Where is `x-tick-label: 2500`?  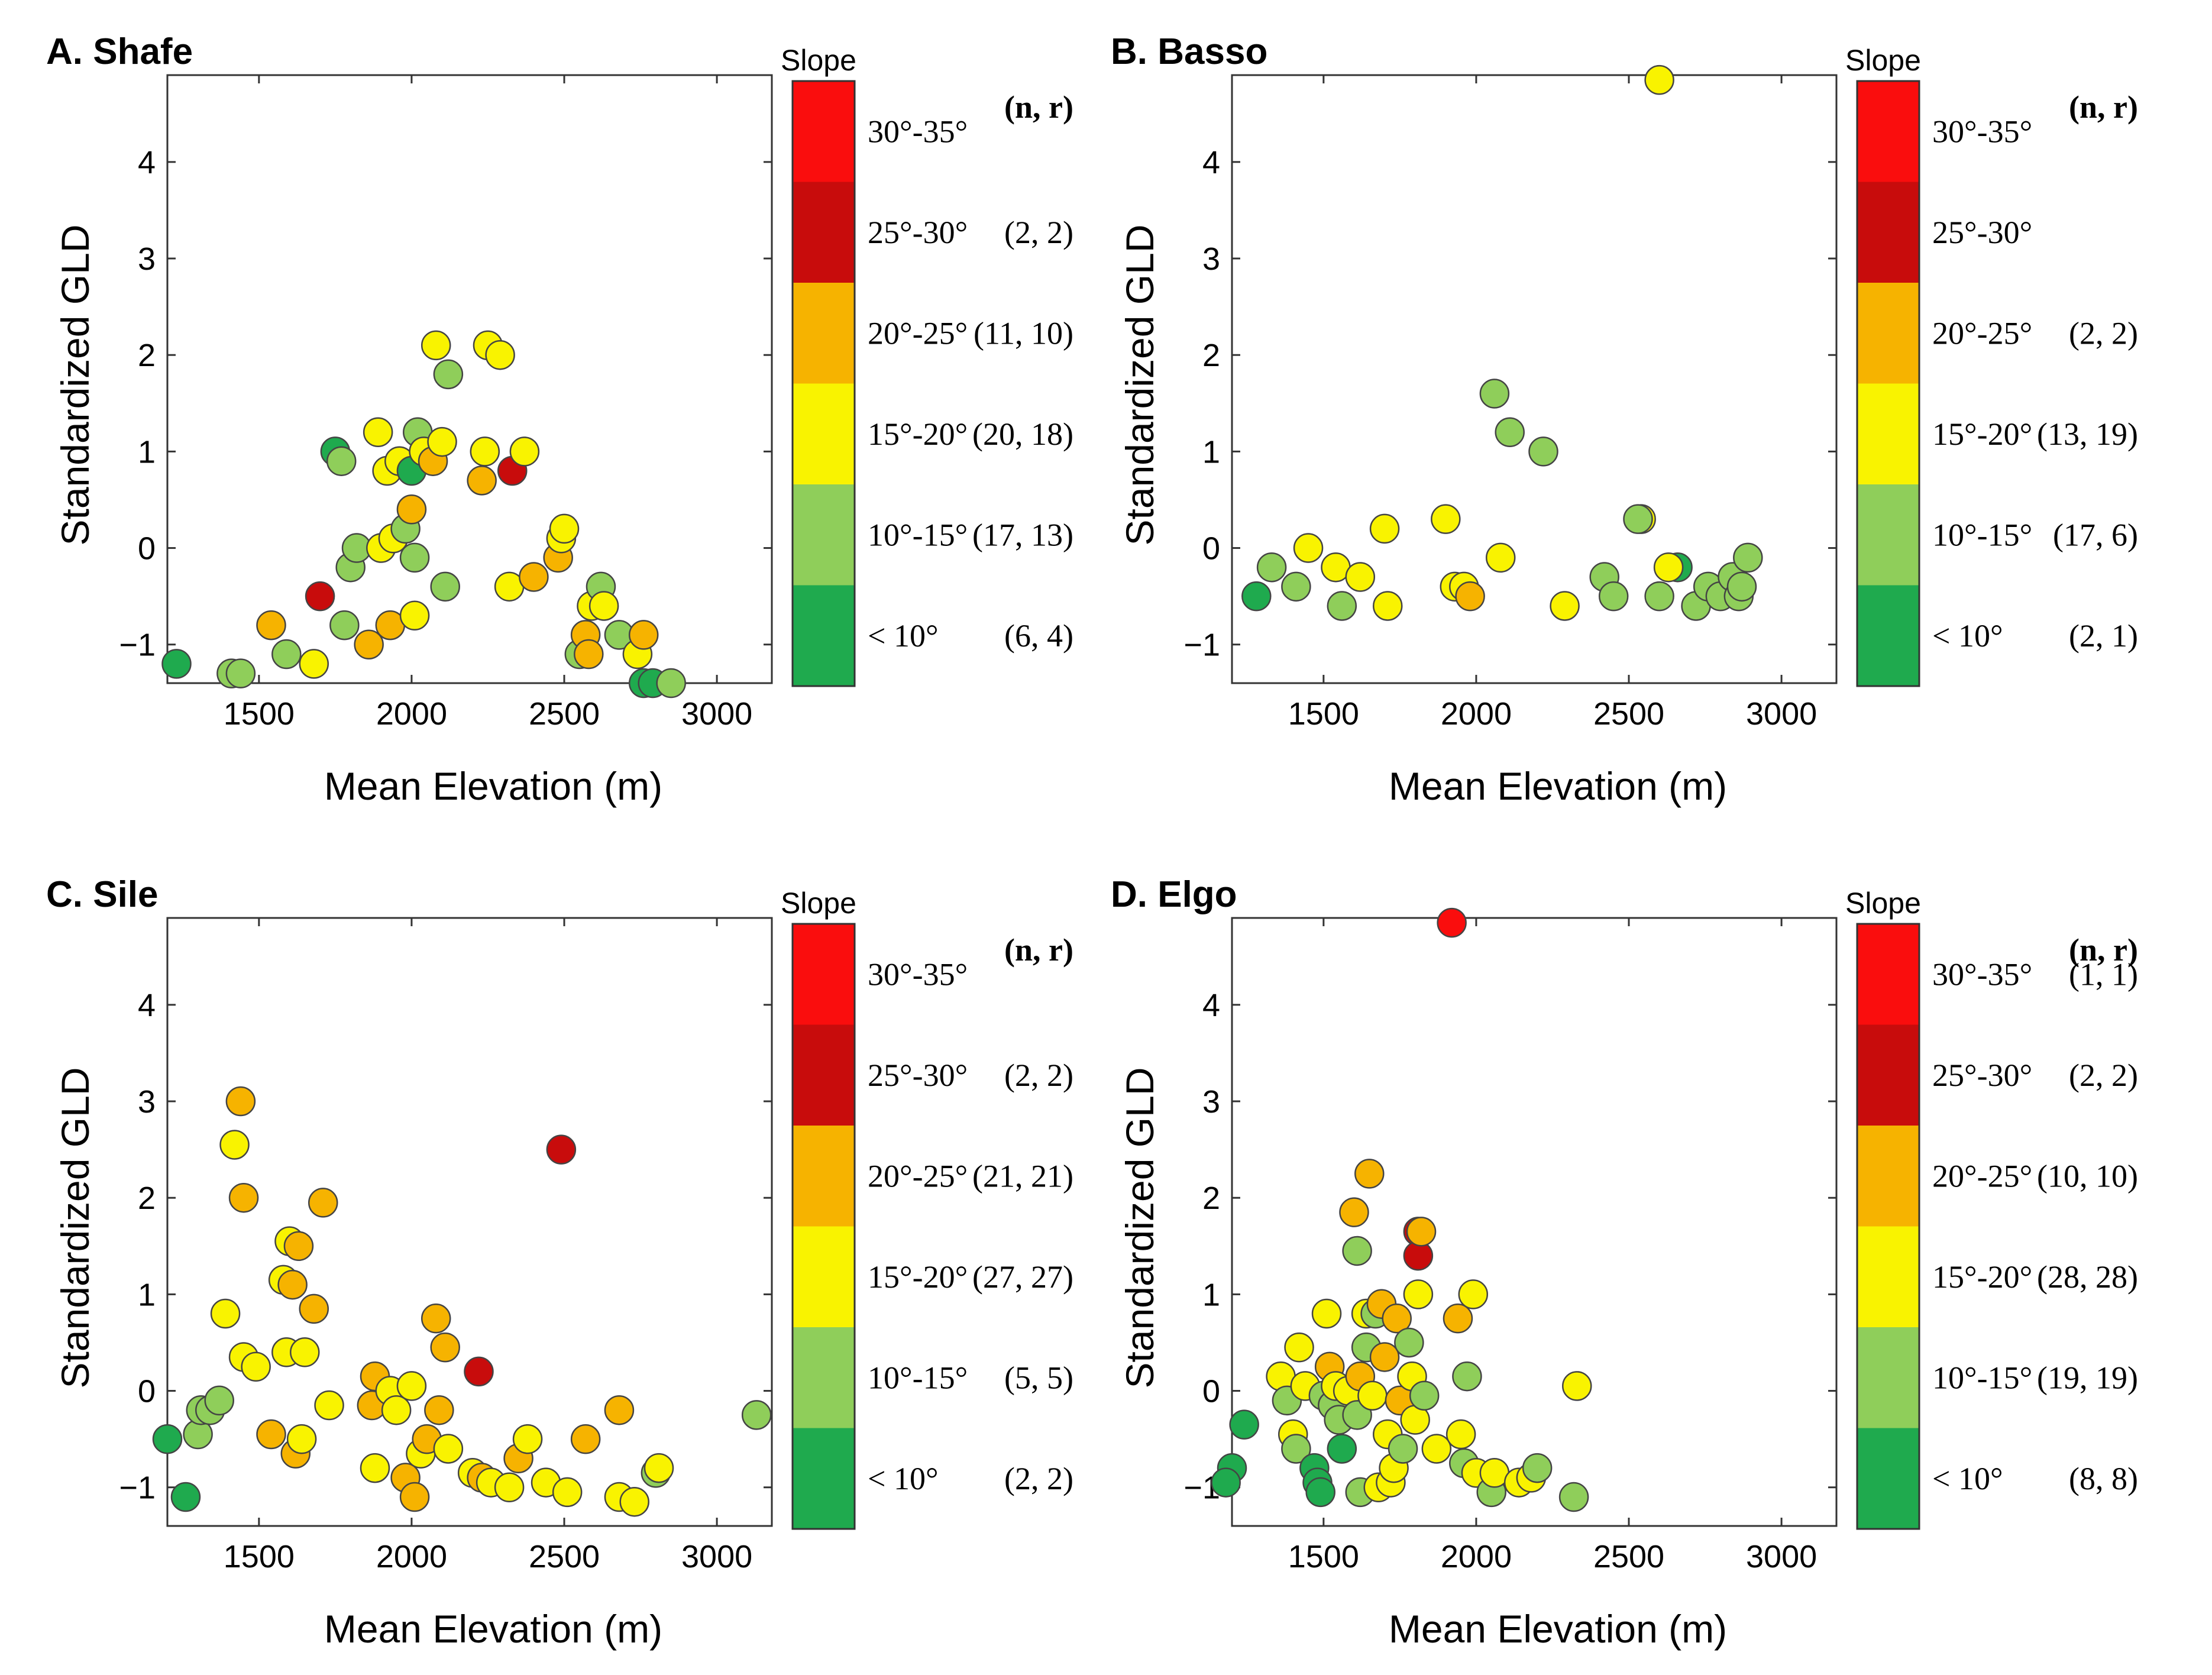 x-tick-label: 2500 is located at coordinates (564, 1556).